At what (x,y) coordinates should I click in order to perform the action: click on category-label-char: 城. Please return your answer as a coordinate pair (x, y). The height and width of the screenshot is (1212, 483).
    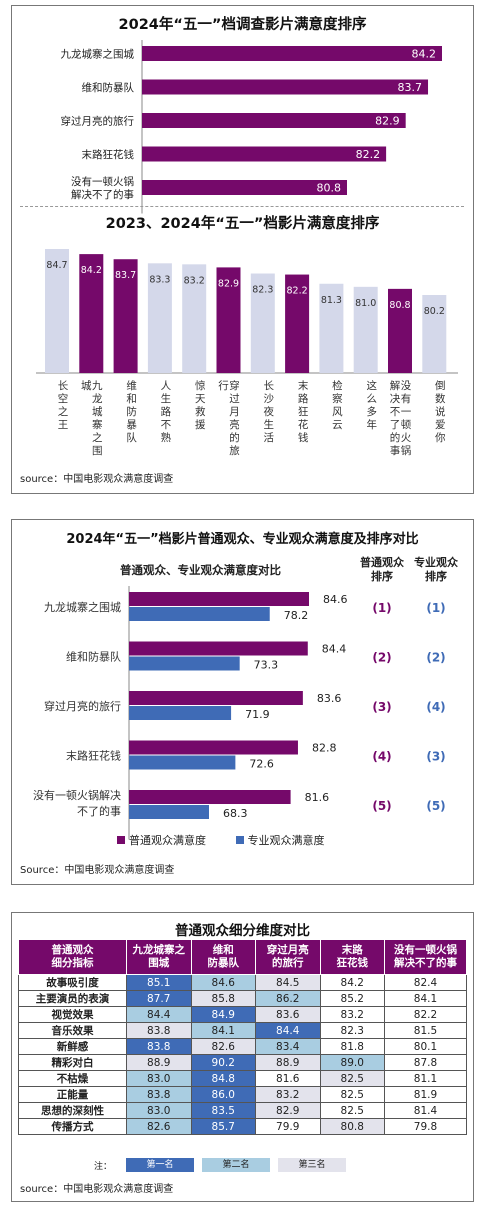
    Looking at the image, I should click on (86, 386).